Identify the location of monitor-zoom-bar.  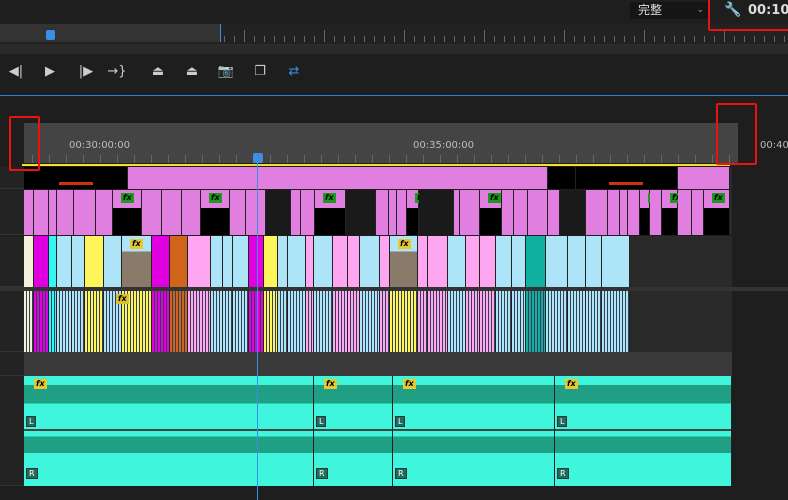
(110, 33).